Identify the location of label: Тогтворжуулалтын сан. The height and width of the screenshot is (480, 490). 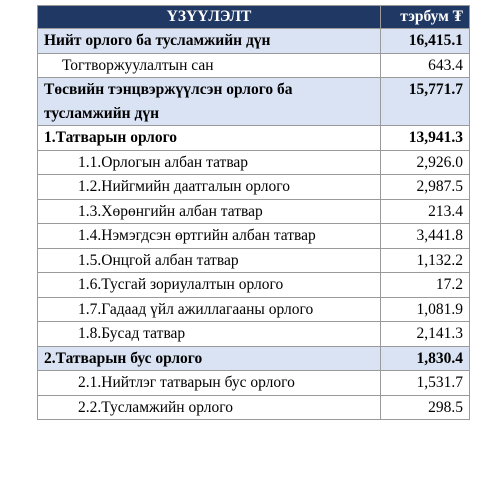
(209, 65).